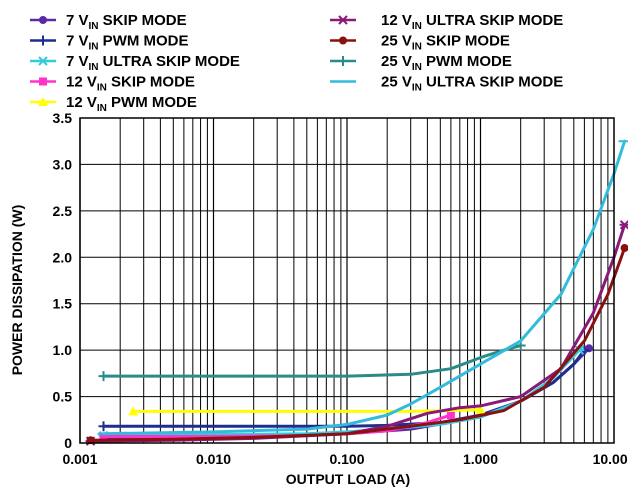 This screenshot has height=496, width=628. I want to click on x-tick-label: 0.010, so click(213, 459).